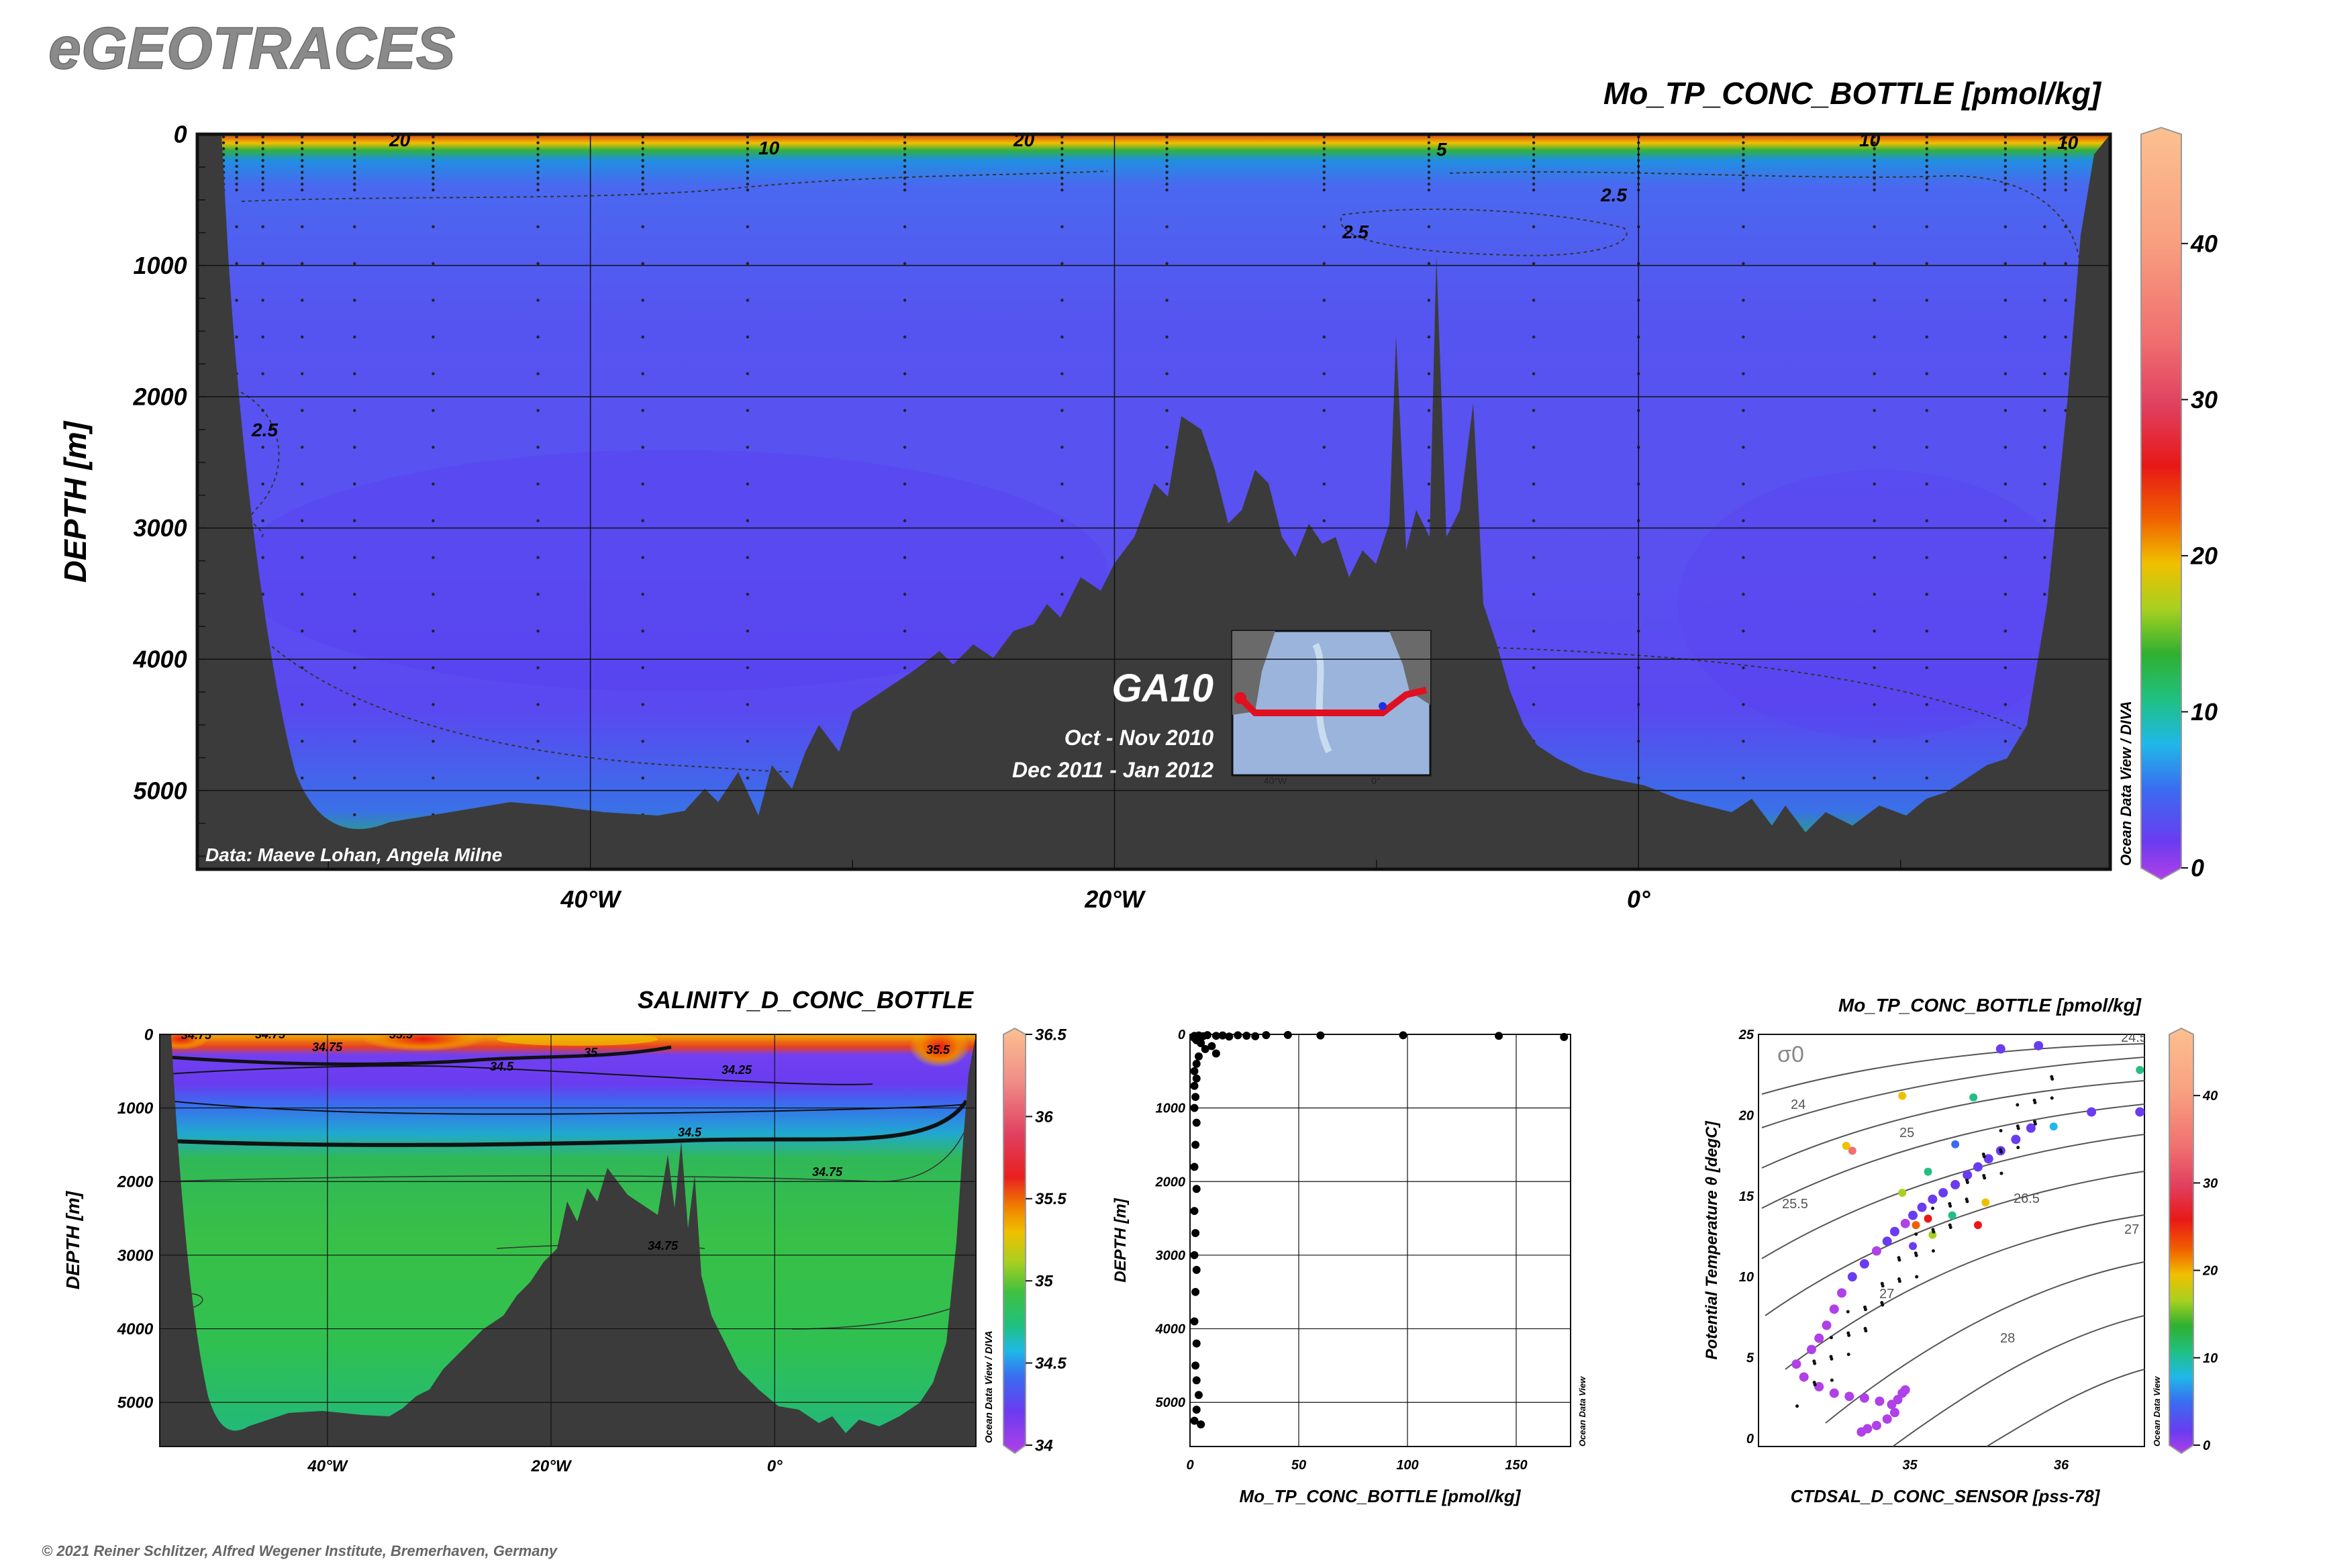 Image resolution: width=2327 pixels, height=1568 pixels. Describe the element at coordinates (671, 570) in the screenshot. I see `main-deep-minimum` at that location.